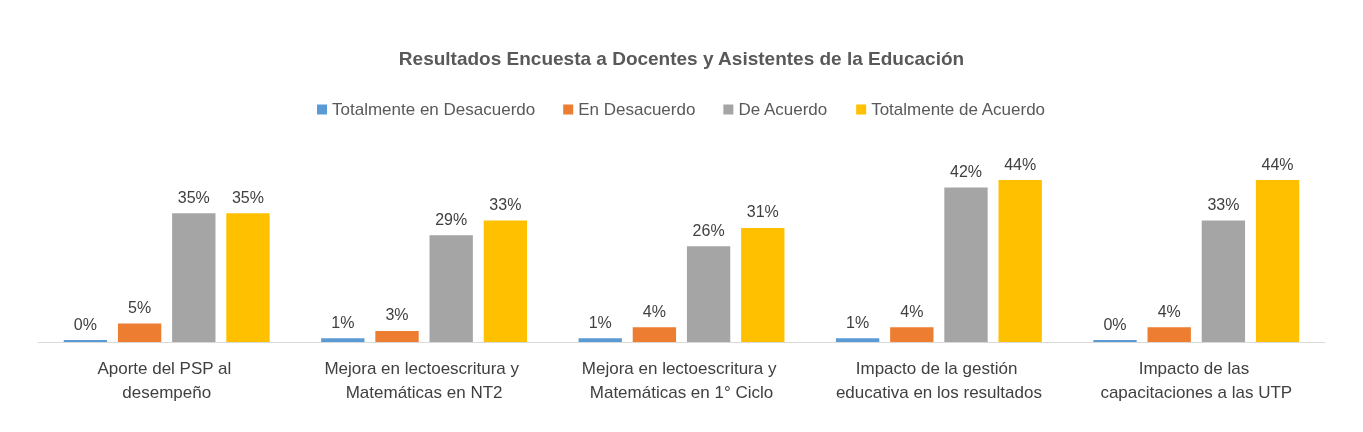  What do you see at coordinates (1196, 380) in the screenshot?
I see `x-tick-label: Impacto de las capacitaciones a las UTP` at bounding box center [1196, 380].